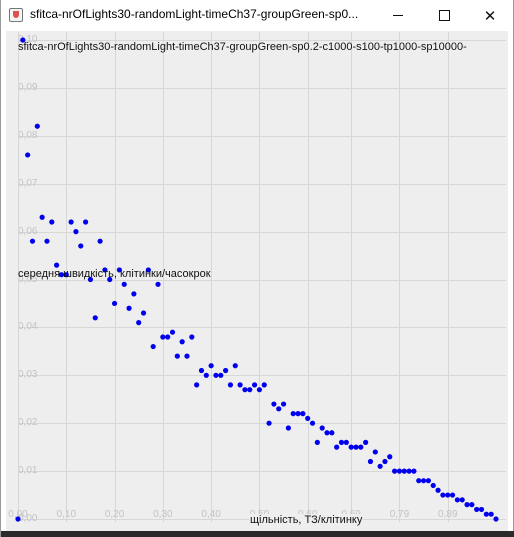 This screenshot has width=514, height=537. I want to click on x-axis-label: щільність, ТЗ/клітинку, so click(306, 520).